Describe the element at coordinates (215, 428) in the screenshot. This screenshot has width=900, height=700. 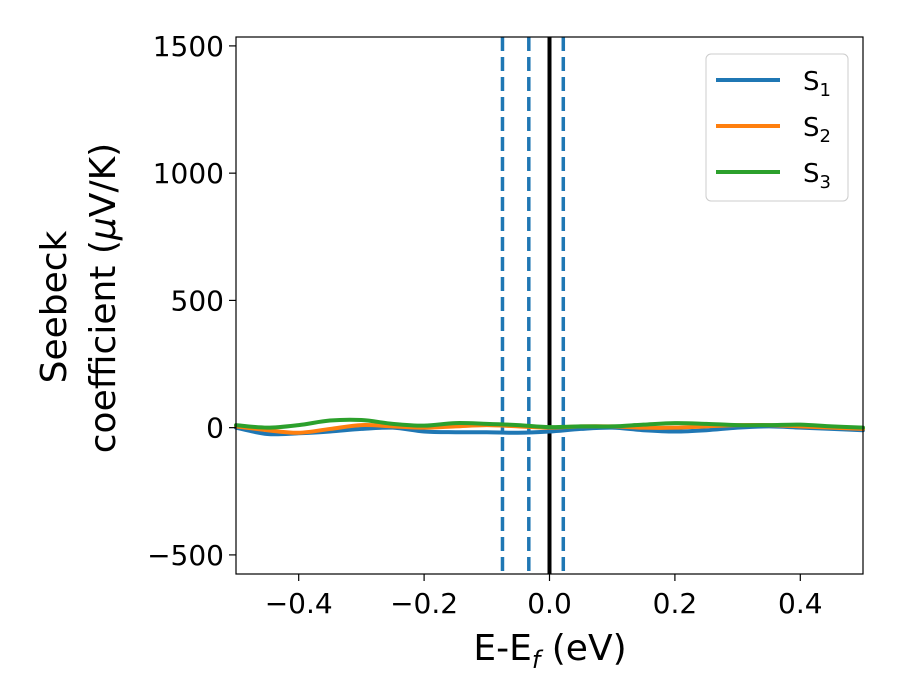
I see `y-tick-label: 0` at that location.